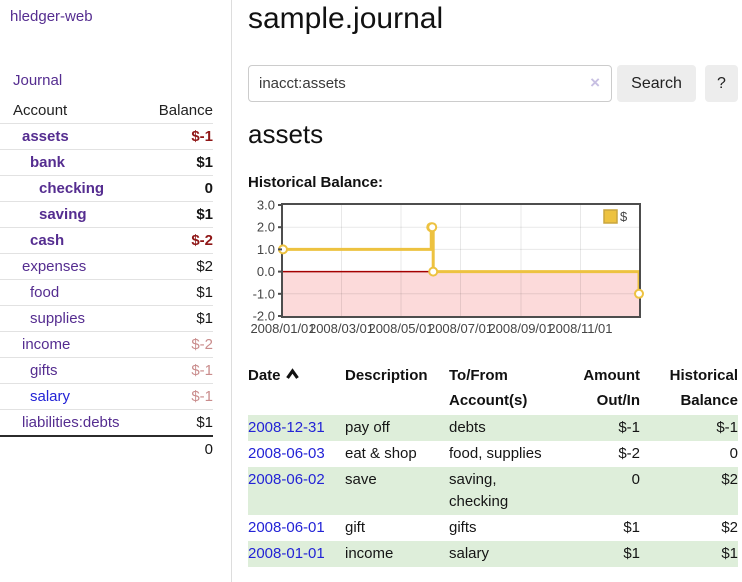  I want to click on svg-text: 1.0, so click(266, 249).